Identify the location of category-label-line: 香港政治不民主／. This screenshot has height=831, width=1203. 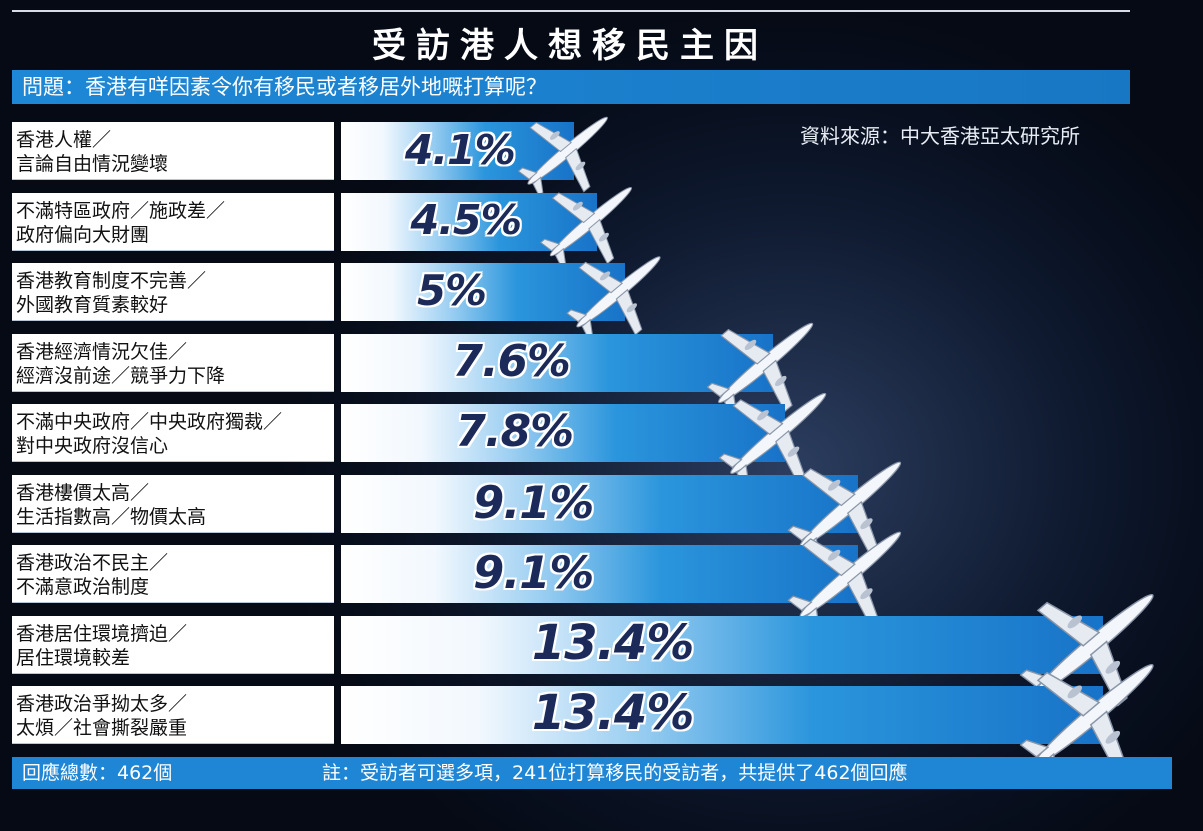
(92, 563).